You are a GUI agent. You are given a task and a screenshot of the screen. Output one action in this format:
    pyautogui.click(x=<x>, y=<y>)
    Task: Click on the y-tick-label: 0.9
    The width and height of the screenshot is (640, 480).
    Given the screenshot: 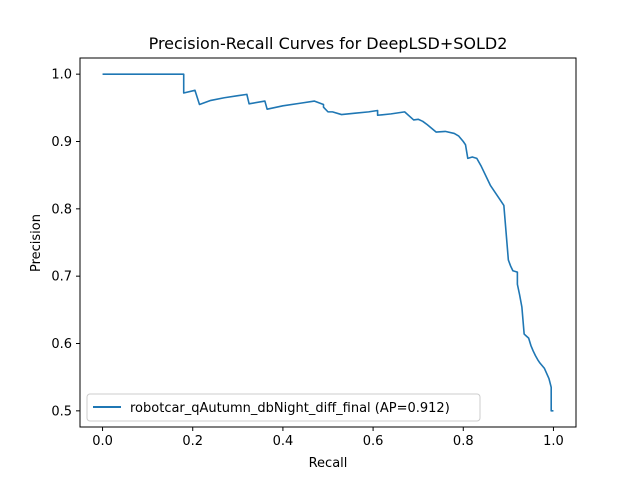 What is the action you would take?
    pyautogui.click(x=61, y=142)
    